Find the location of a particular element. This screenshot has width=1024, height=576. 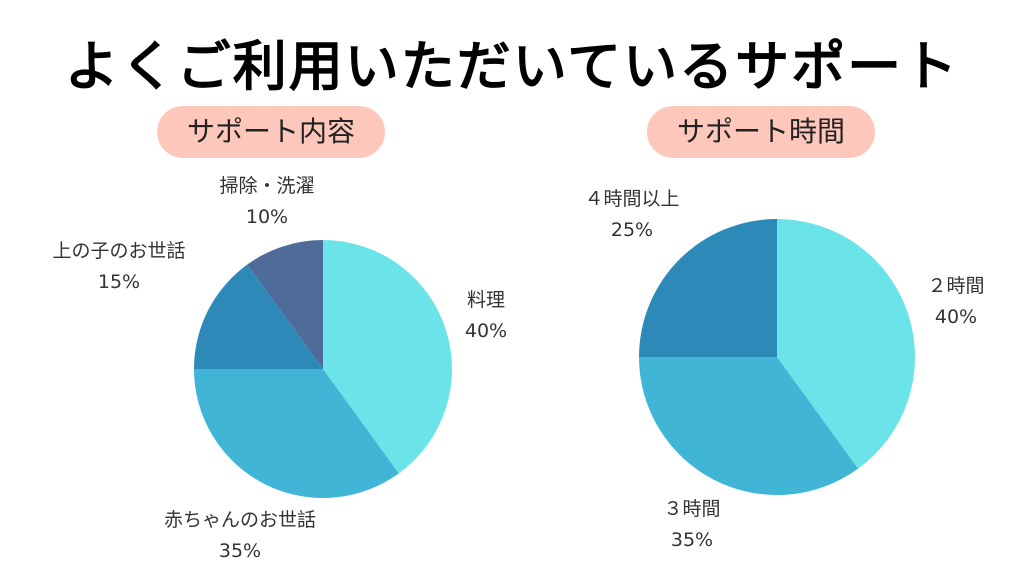

slice-name: 上の子のお世話 is located at coordinates (119, 251).